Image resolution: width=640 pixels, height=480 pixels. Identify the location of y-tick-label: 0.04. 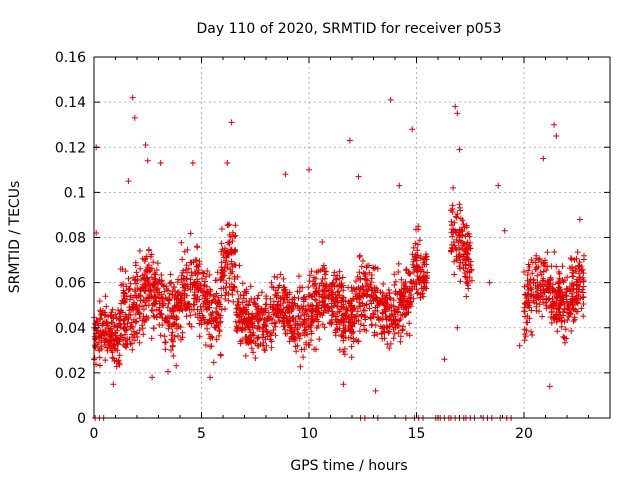
(70, 329).